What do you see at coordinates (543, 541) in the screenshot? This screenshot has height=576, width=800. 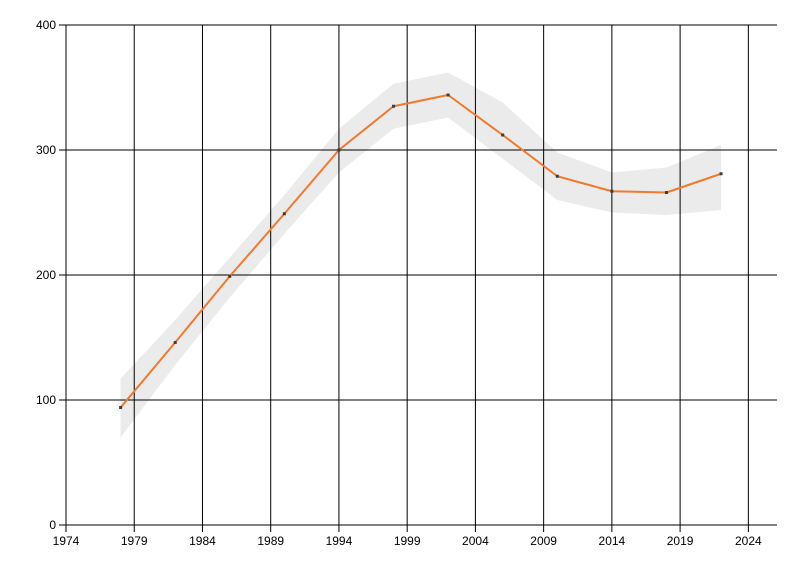 I see `x-tick-label: 2009` at bounding box center [543, 541].